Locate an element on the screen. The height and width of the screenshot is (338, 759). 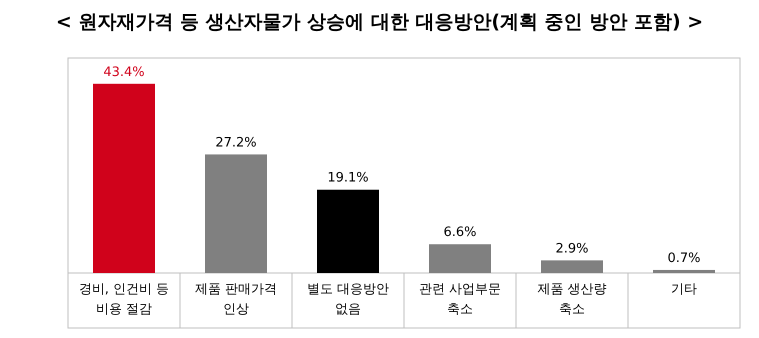
x-tick-label: 관련 사업부문 축소 is located at coordinates (460, 299).